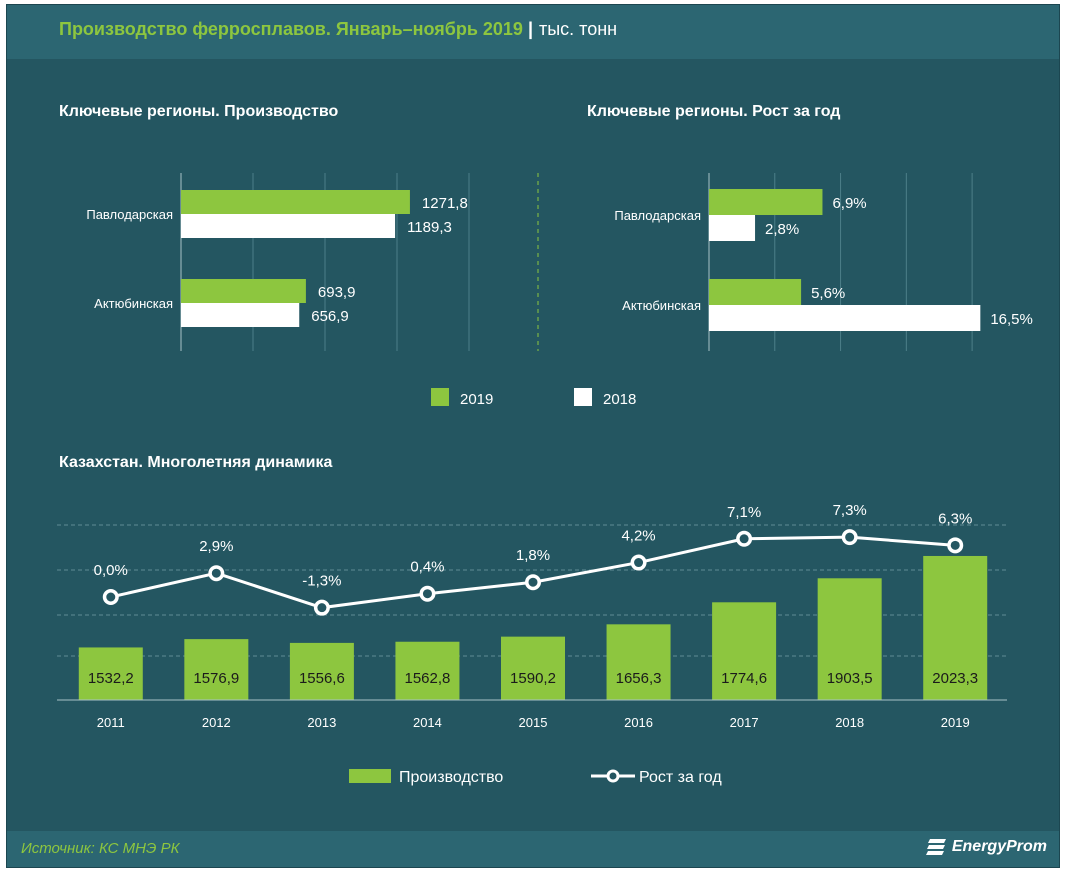 Image resolution: width=1066 pixels, height=872 pixels. What do you see at coordinates (427, 567) in the screenshot?
I see `growth-label: 0,4%` at bounding box center [427, 567].